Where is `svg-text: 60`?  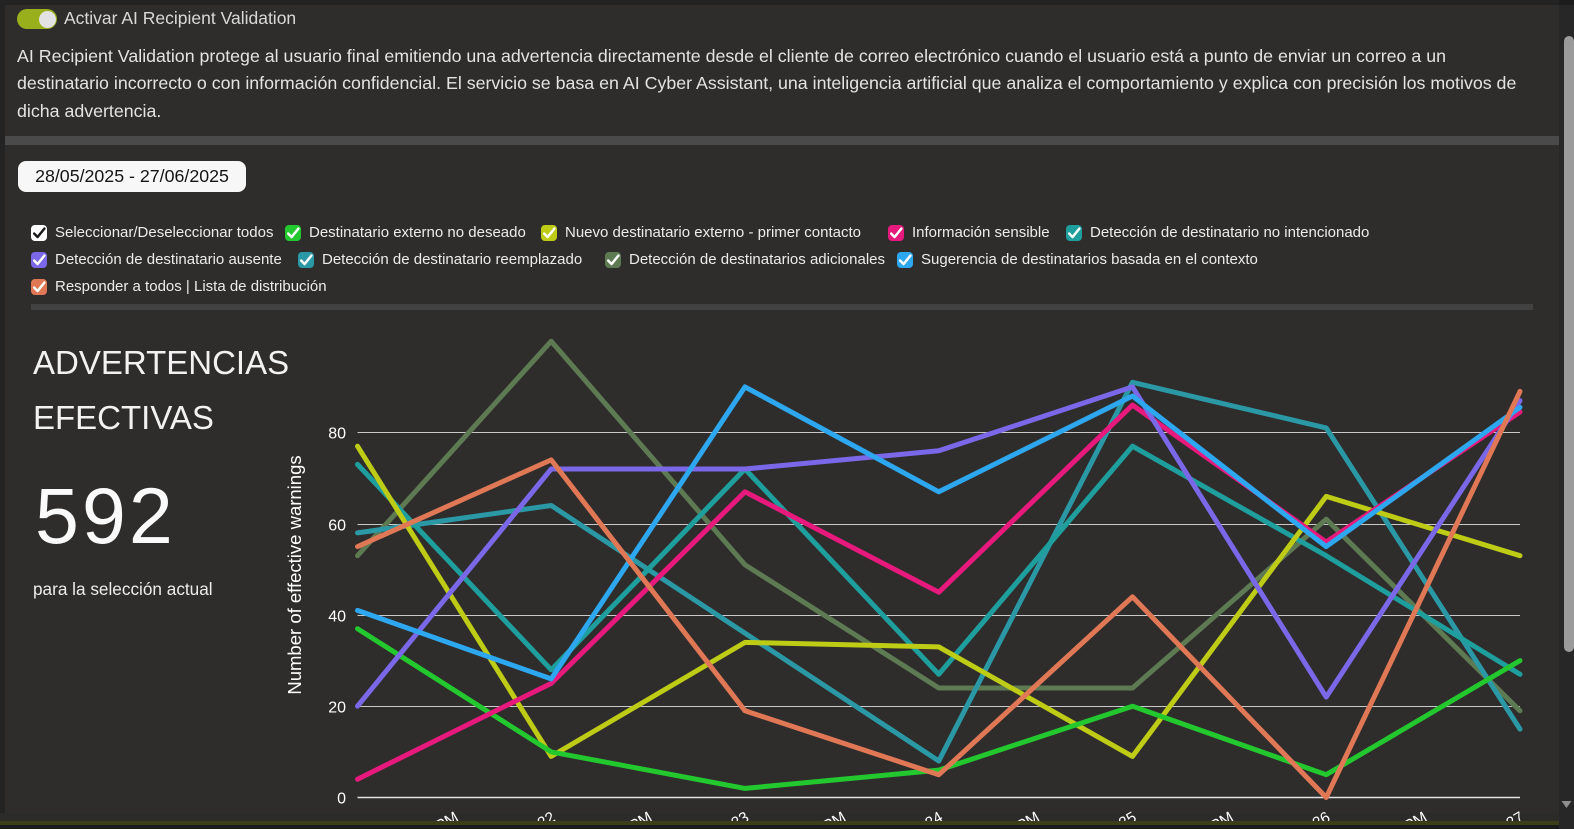
svg-text: 60 is located at coordinates (337, 525).